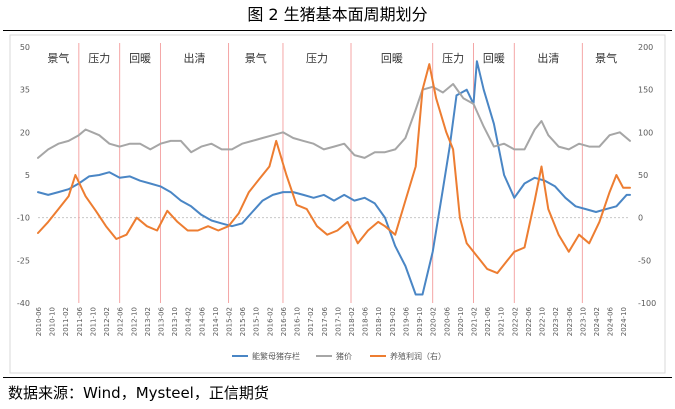  I want to click on title-rule, so click(337, 30).